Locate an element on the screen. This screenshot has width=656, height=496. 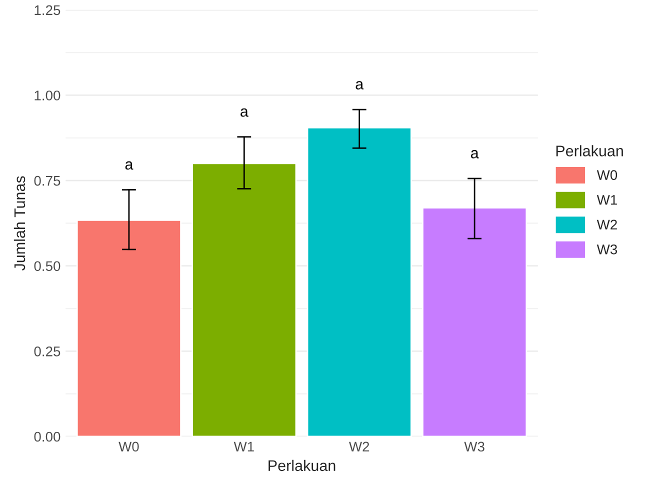
x-tick-label: W2 is located at coordinates (359, 447).